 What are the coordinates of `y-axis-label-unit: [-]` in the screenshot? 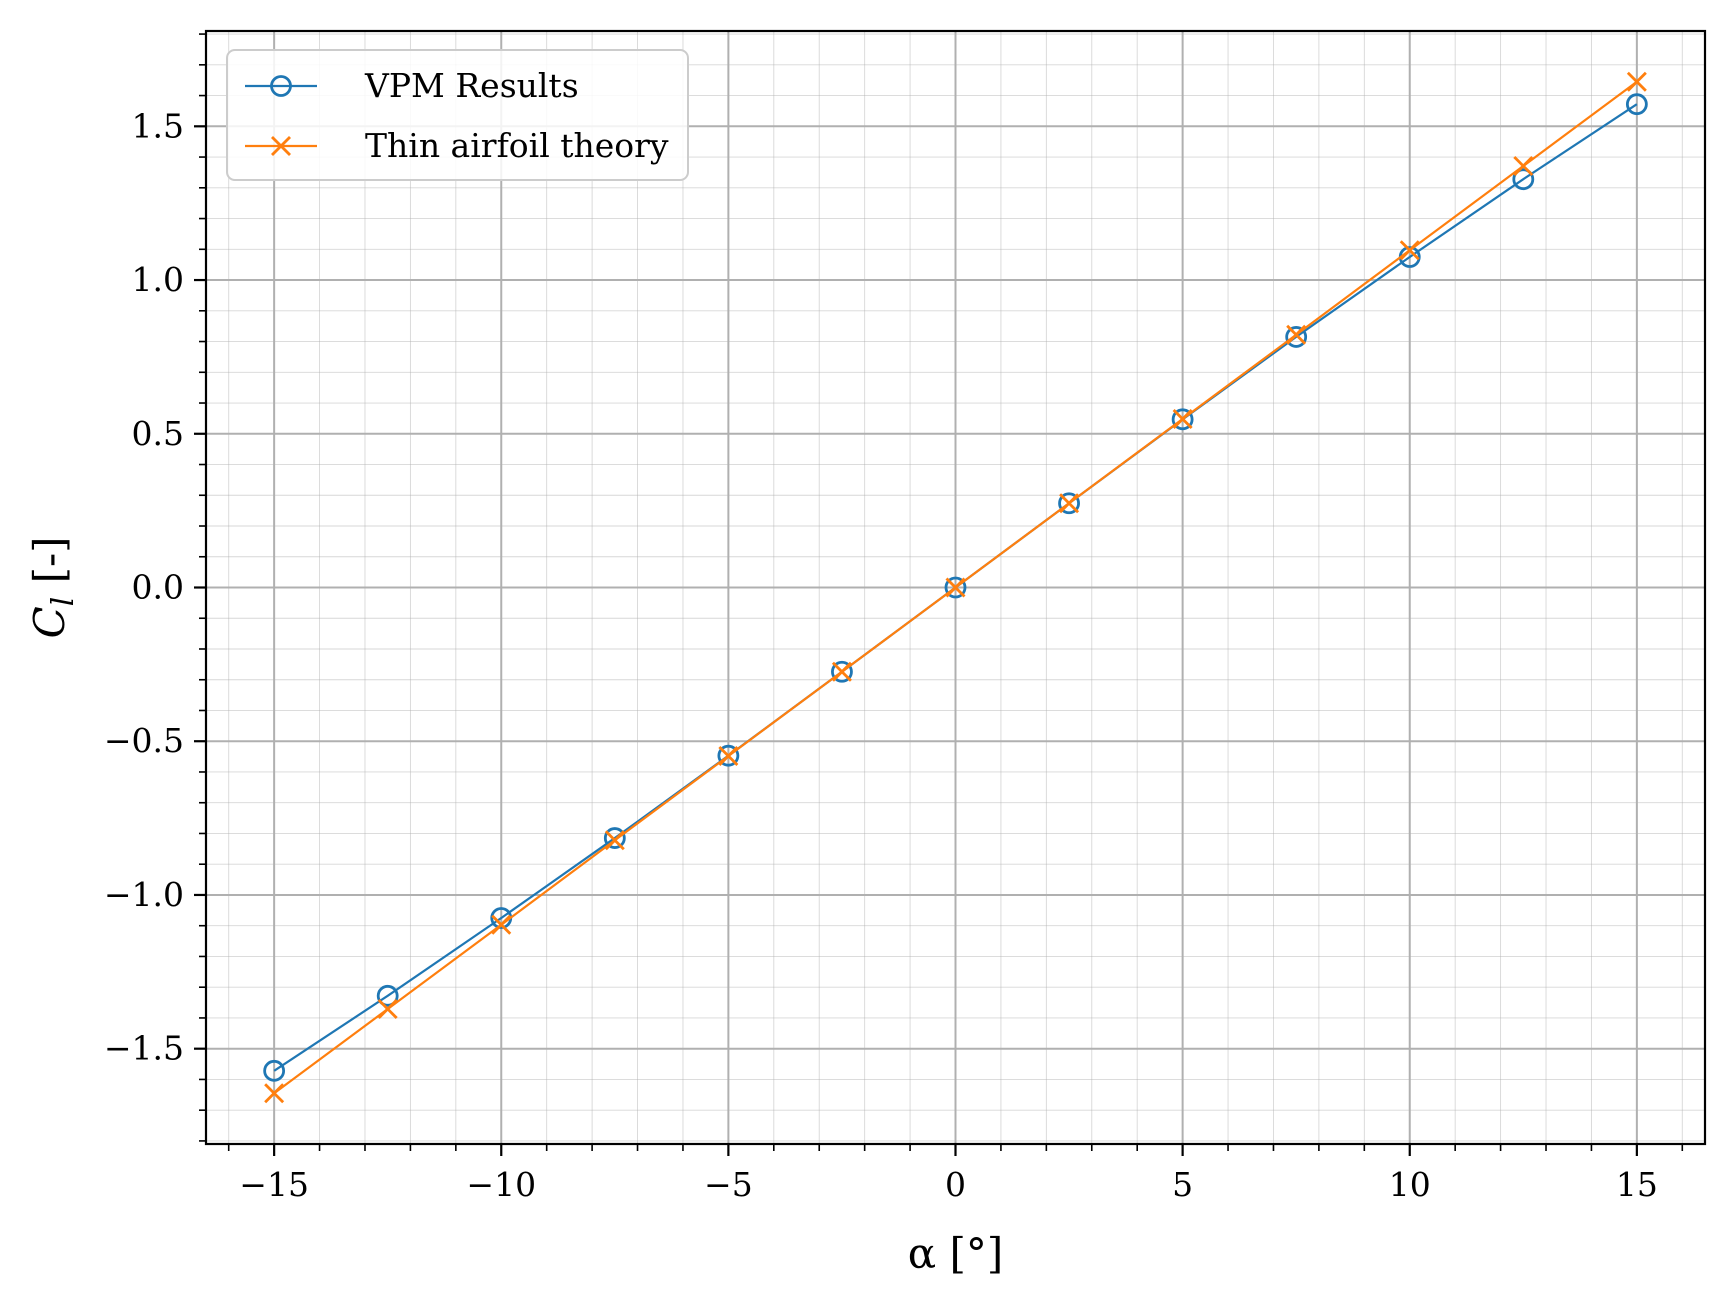 It's located at (49, 566).